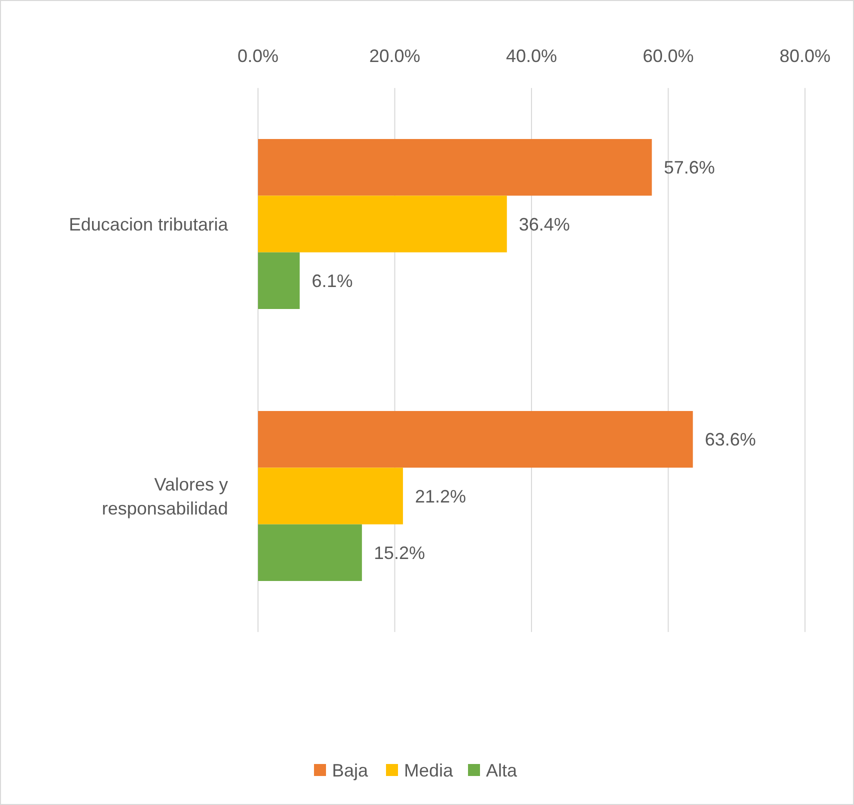  Describe the element at coordinates (394, 56) in the screenshot. I see `x-tick-label: 20.0%` at that location.